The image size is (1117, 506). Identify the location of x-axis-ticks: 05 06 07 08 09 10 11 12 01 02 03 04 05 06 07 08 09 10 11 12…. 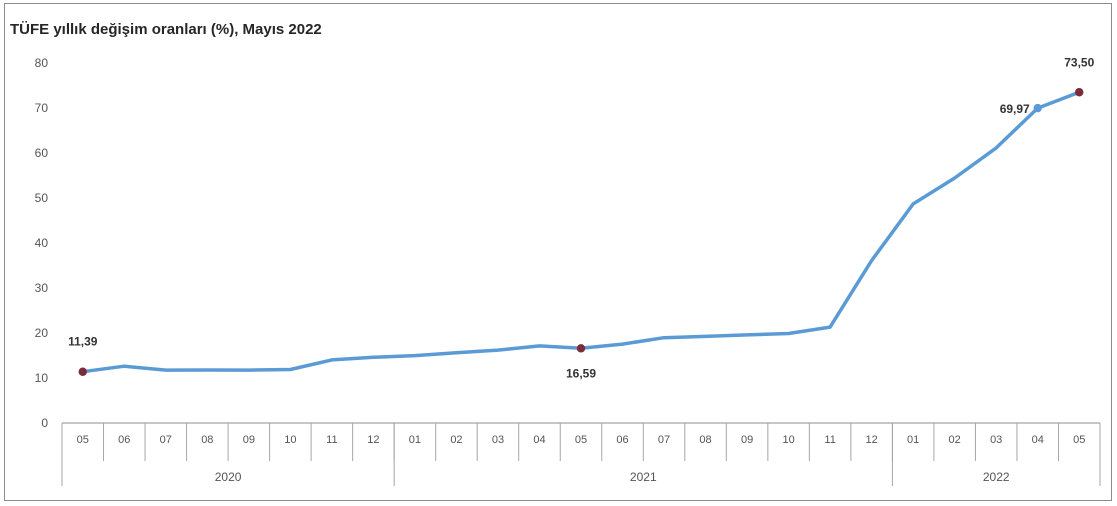
(581, 440).